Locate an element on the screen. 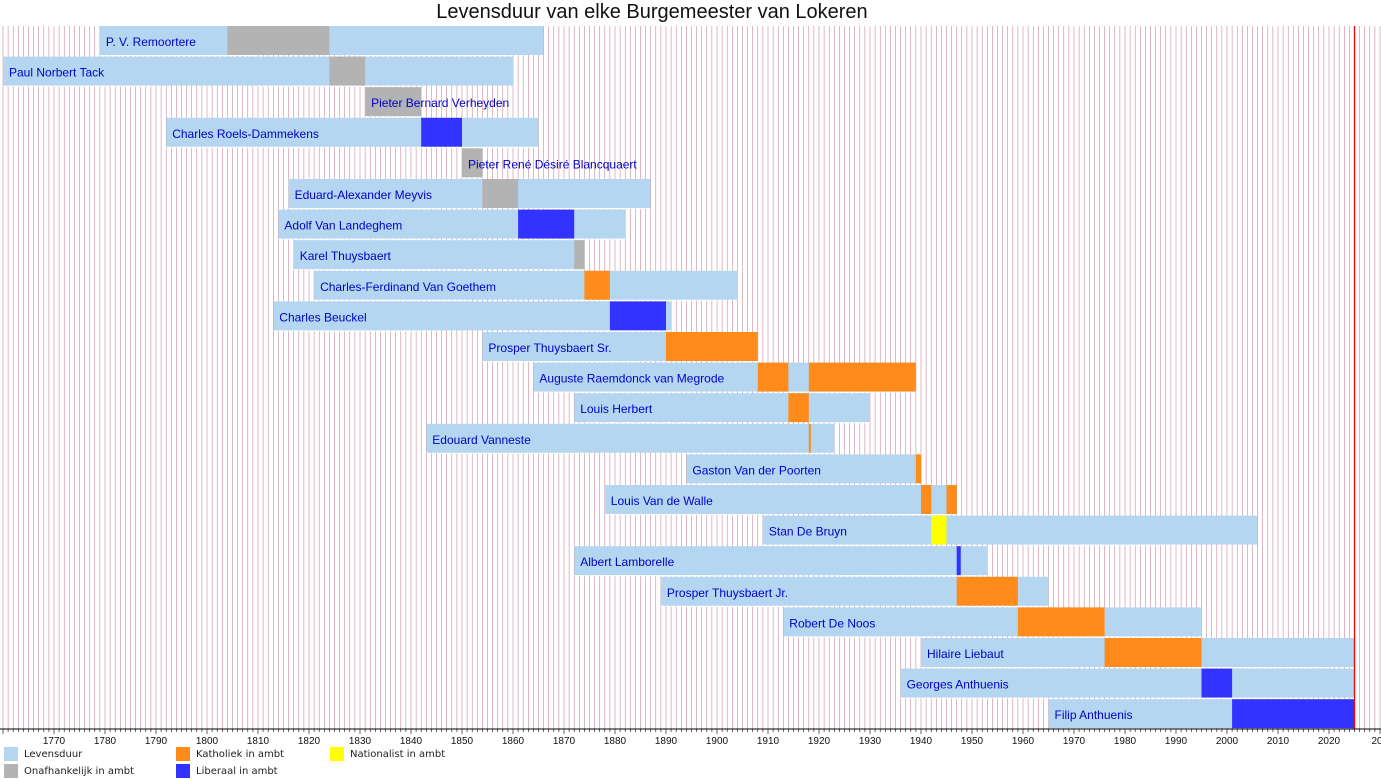 The image size is (1381, 779). legend-swatch-life is located at coordinates (11, 754).